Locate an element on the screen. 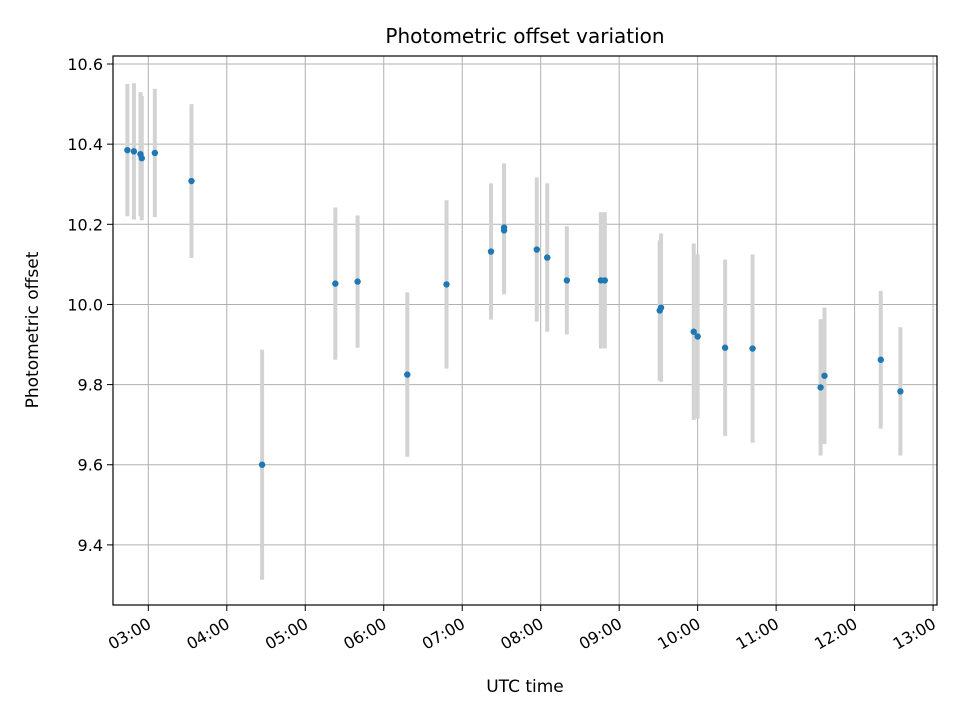 This screenshot has height=720, width=960. y-tick-label: 10.2 is located at coordinates (85, 224).